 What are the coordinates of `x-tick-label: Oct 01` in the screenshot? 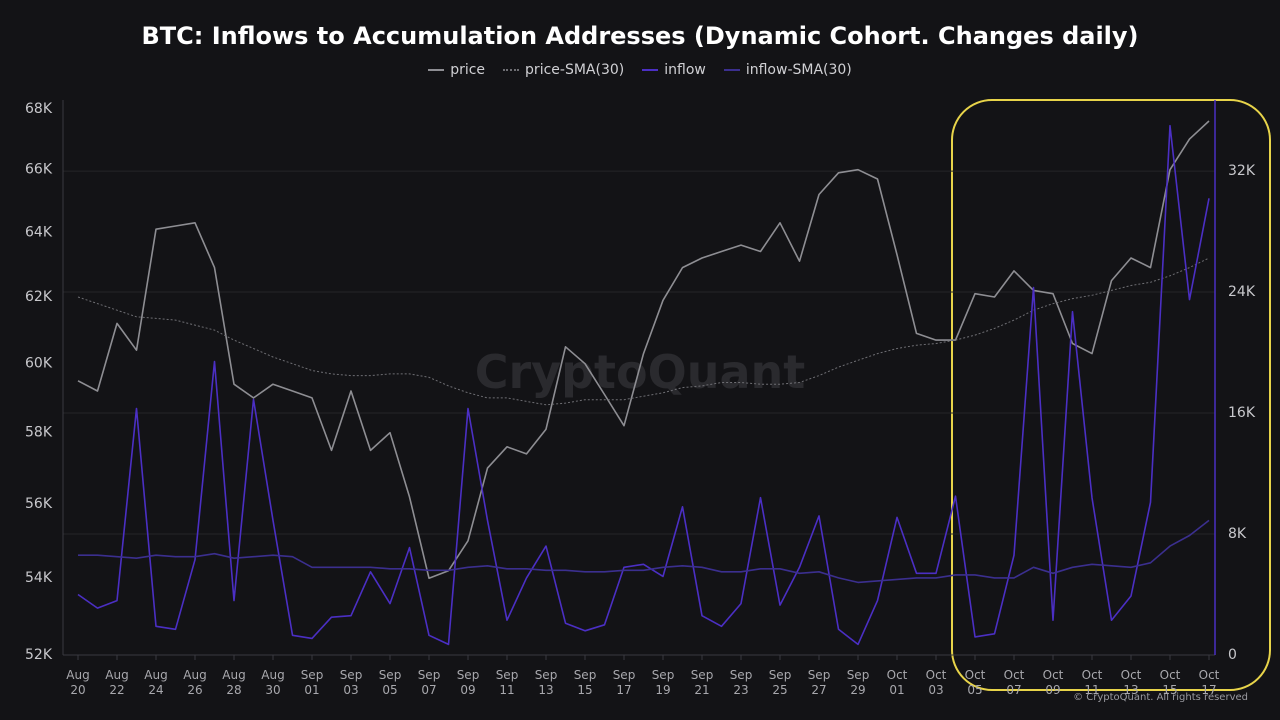 It's located at (897, 682).